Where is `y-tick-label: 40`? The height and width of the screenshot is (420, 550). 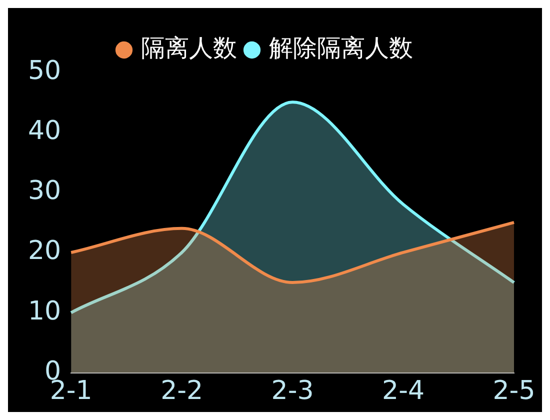
y-tick-label: 40 is located at coordinates (45, 131).